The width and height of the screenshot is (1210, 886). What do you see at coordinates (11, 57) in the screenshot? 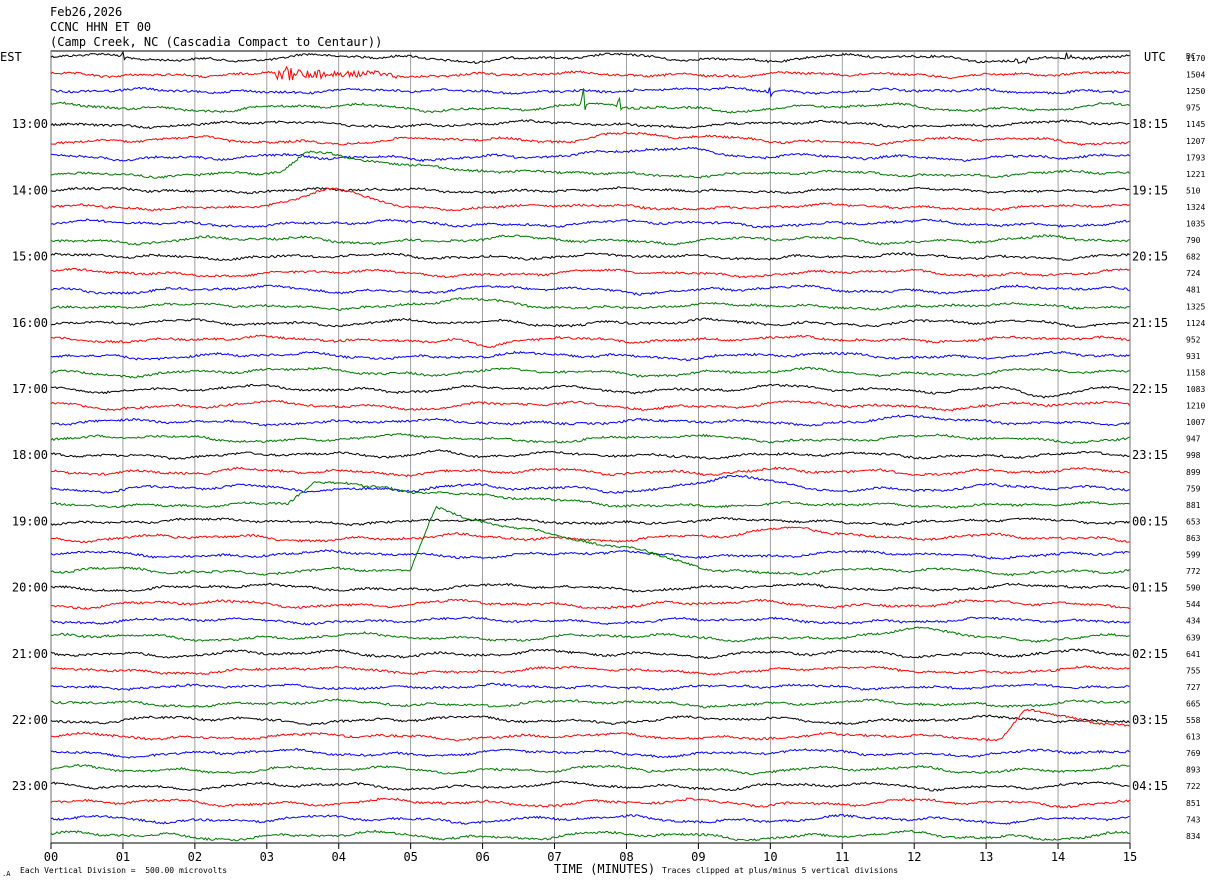
I see `est-axis-label: EST` at bounding box center [11, 57].